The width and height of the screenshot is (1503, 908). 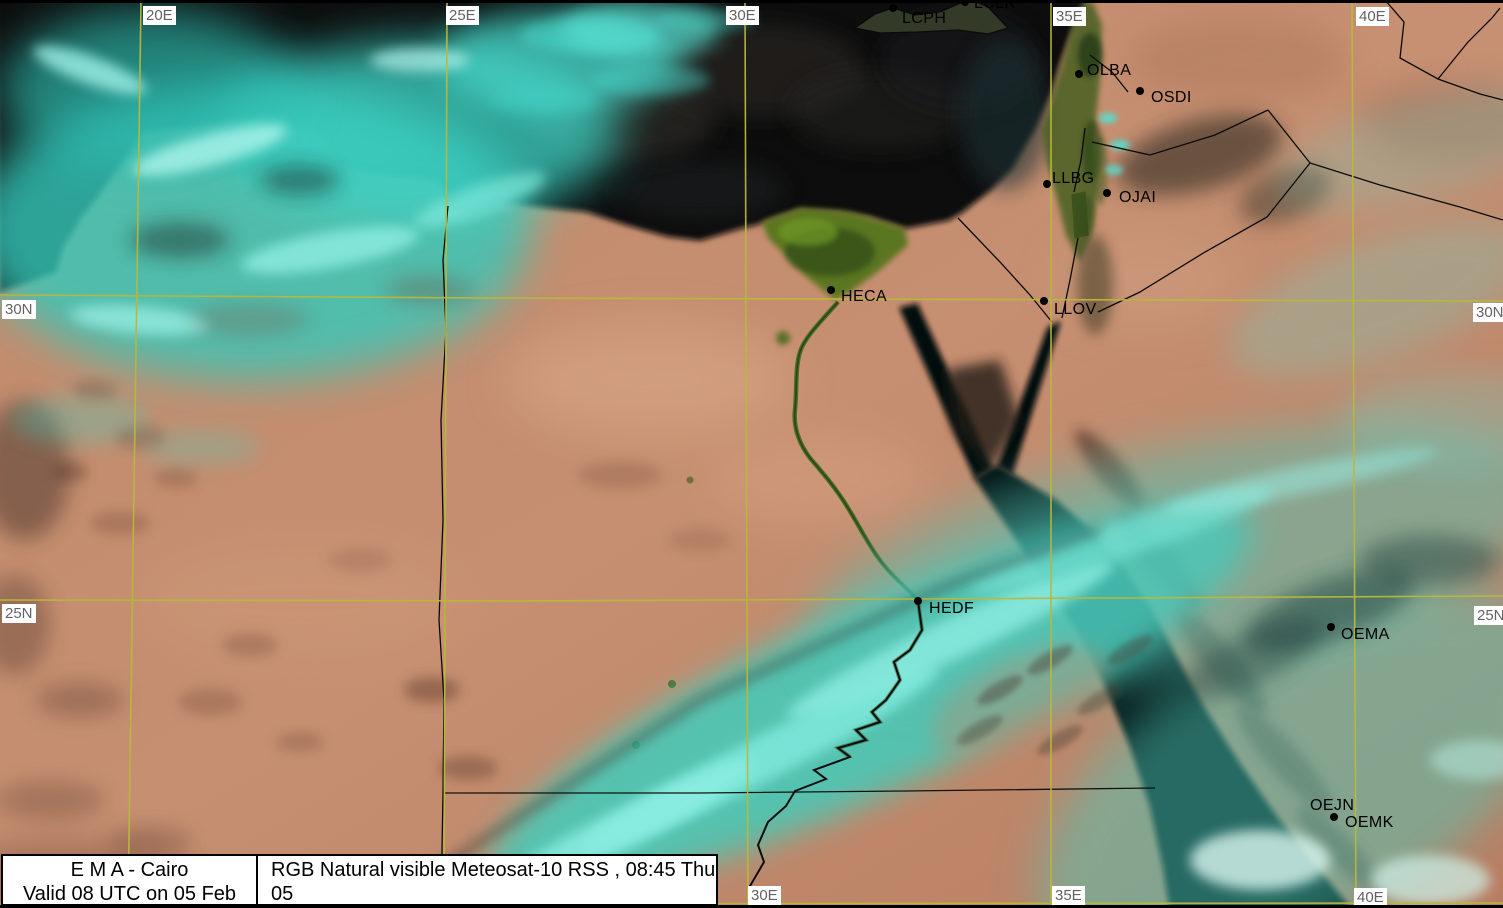 I want to click on source-agency: E M A - Cairo, so click(x=129, y=870).